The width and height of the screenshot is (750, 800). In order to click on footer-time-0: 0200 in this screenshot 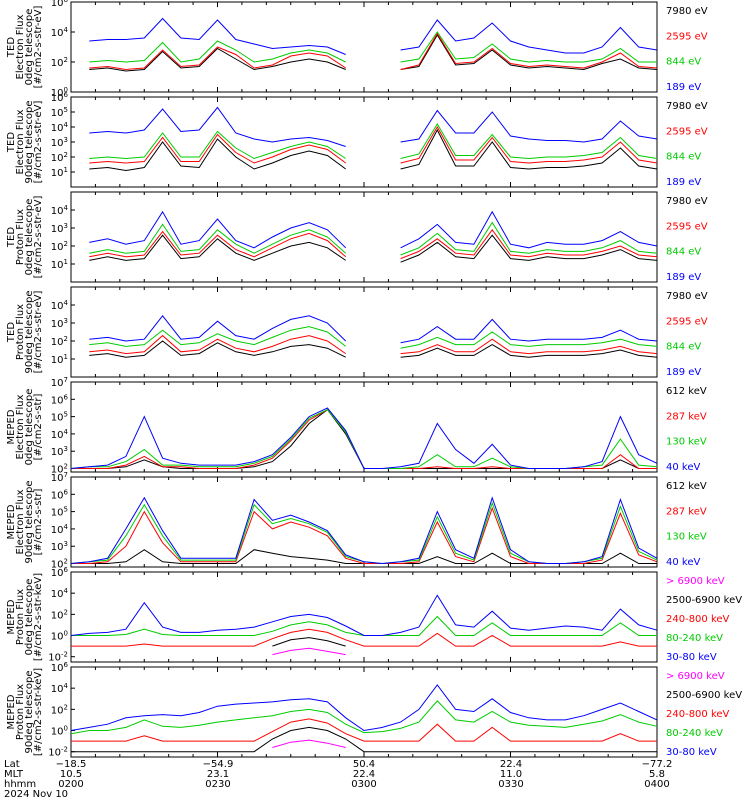, I will do `click(70, 784)`.